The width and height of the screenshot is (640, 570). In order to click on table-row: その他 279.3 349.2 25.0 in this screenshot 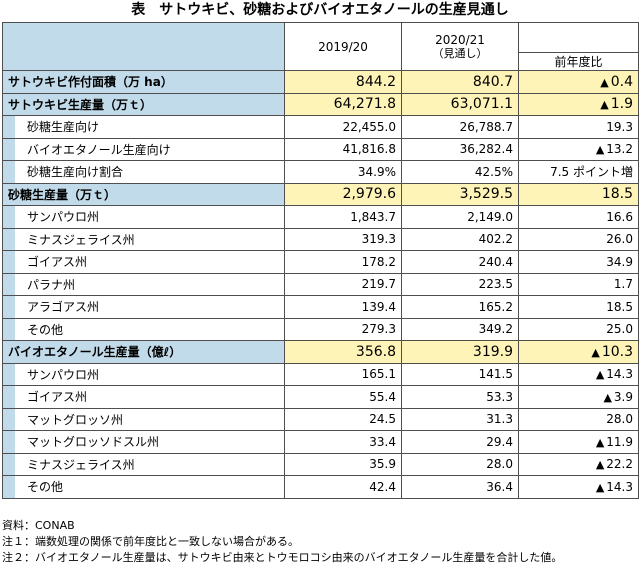, I will do `click(320, 329)`.